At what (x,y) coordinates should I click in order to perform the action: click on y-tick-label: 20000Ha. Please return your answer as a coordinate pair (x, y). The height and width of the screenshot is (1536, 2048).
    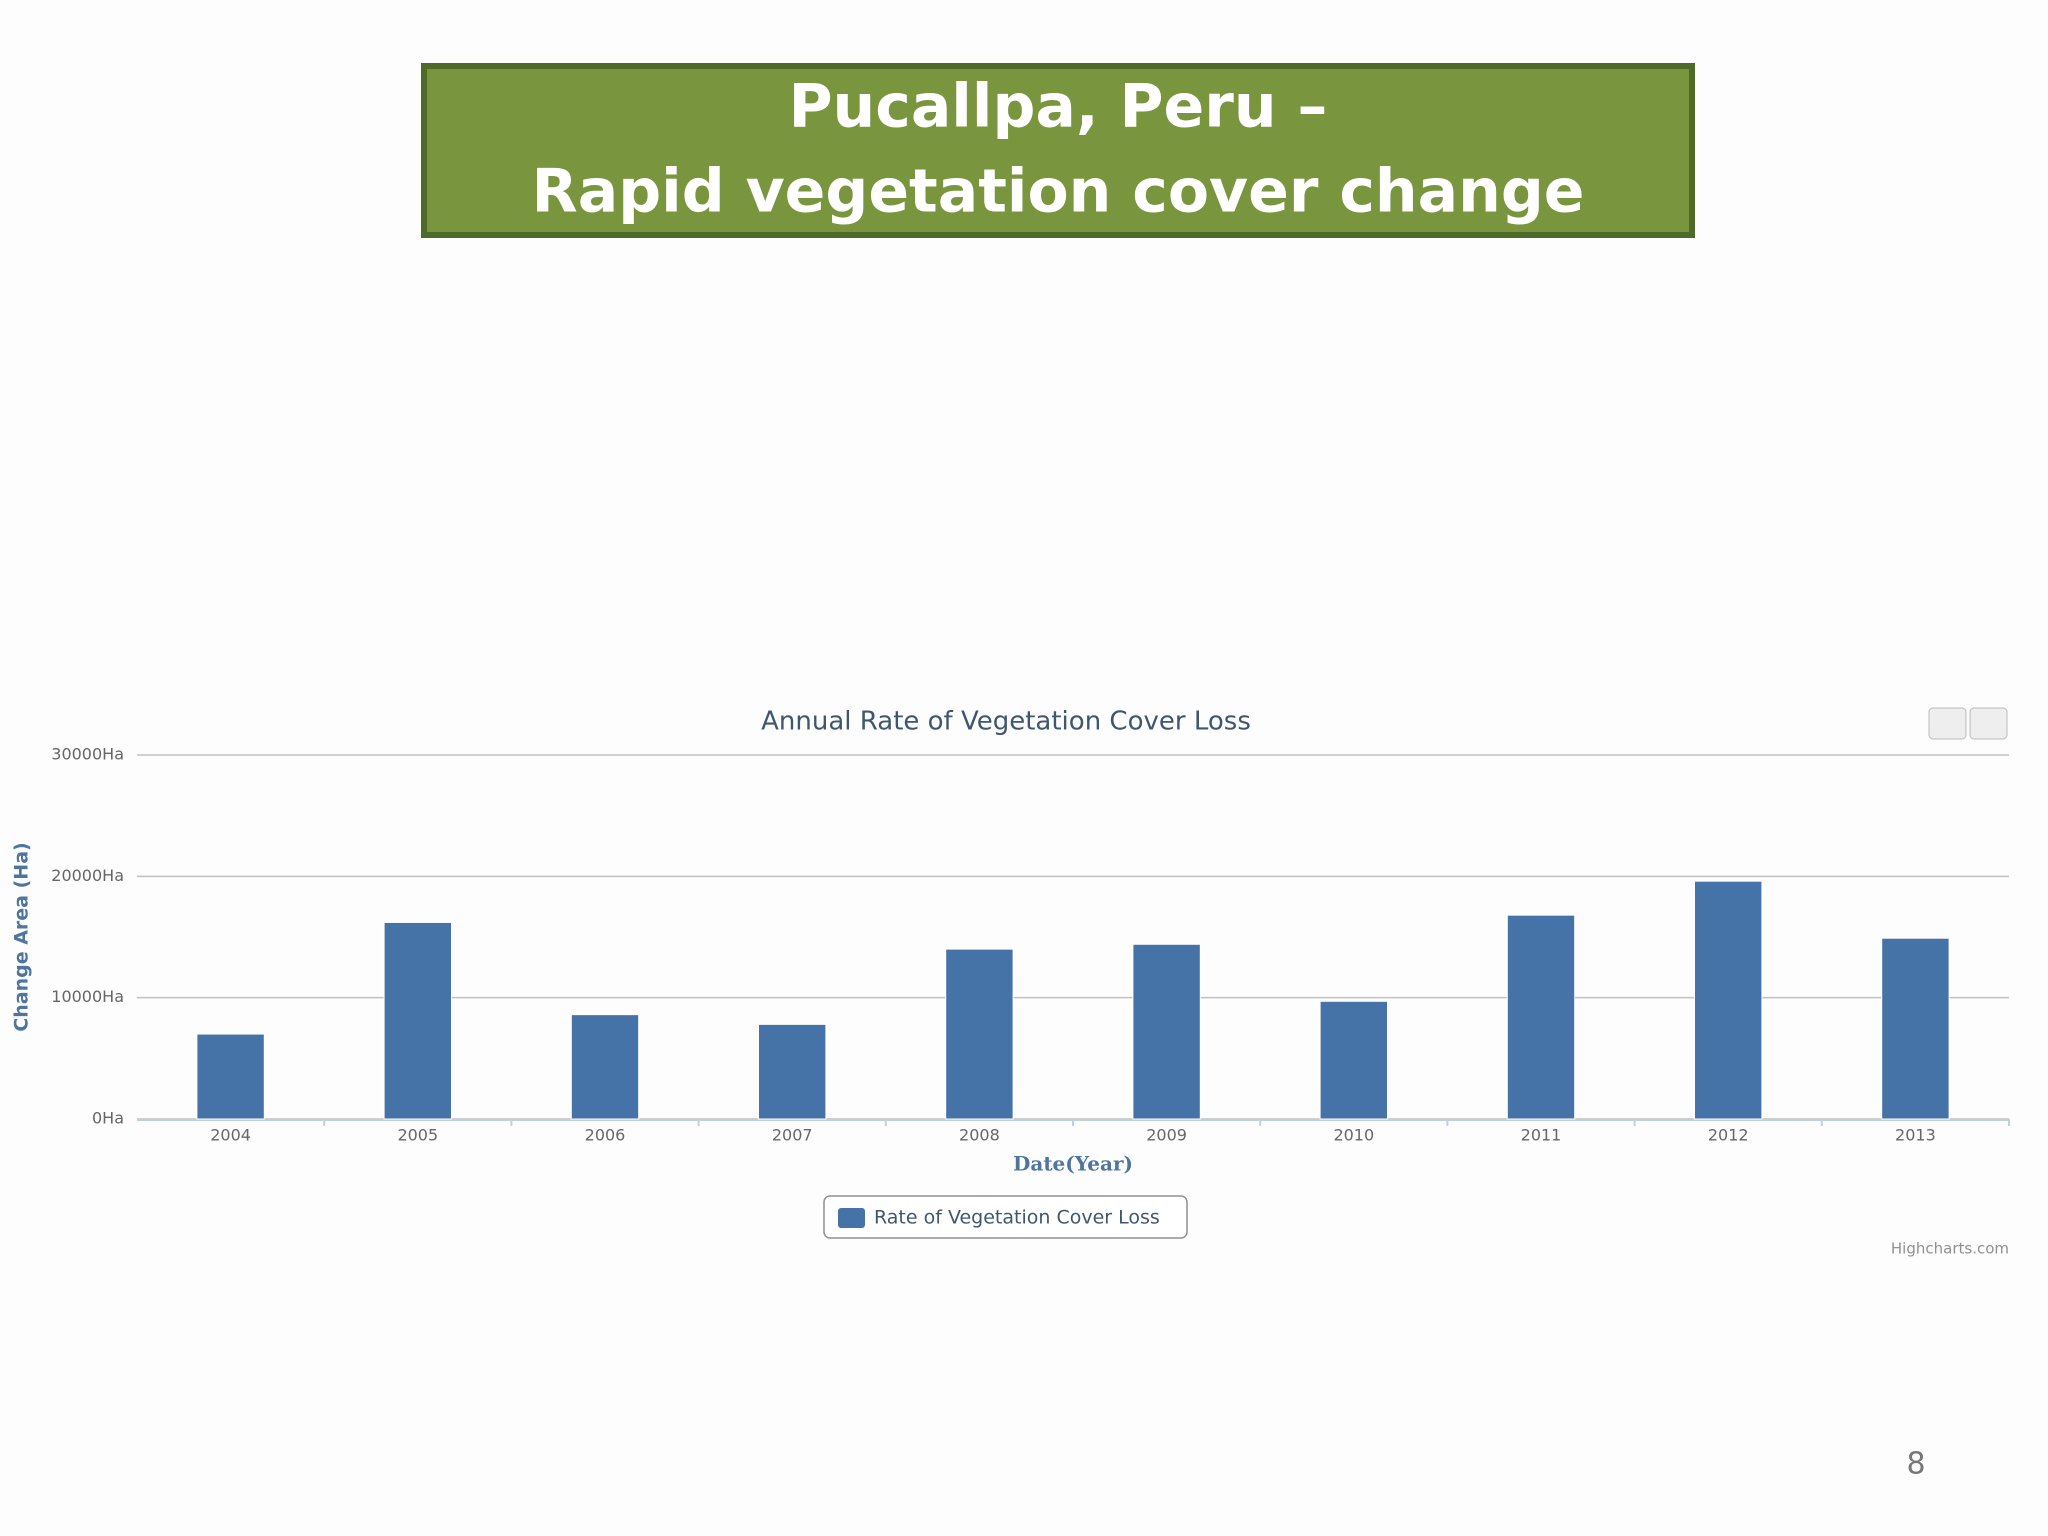
    Looking at the image, I should click on (87, 875).